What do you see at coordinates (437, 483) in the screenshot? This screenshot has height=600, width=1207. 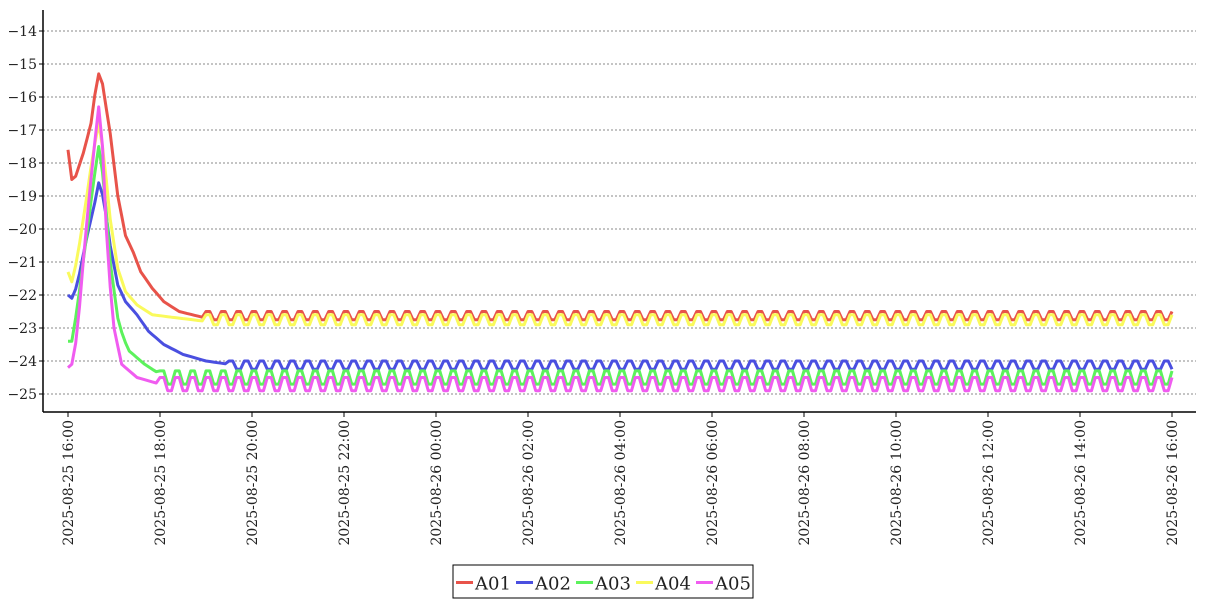 I see `x-tick-label: 2025-08-26 00:00` at bounding box center [437, 483].